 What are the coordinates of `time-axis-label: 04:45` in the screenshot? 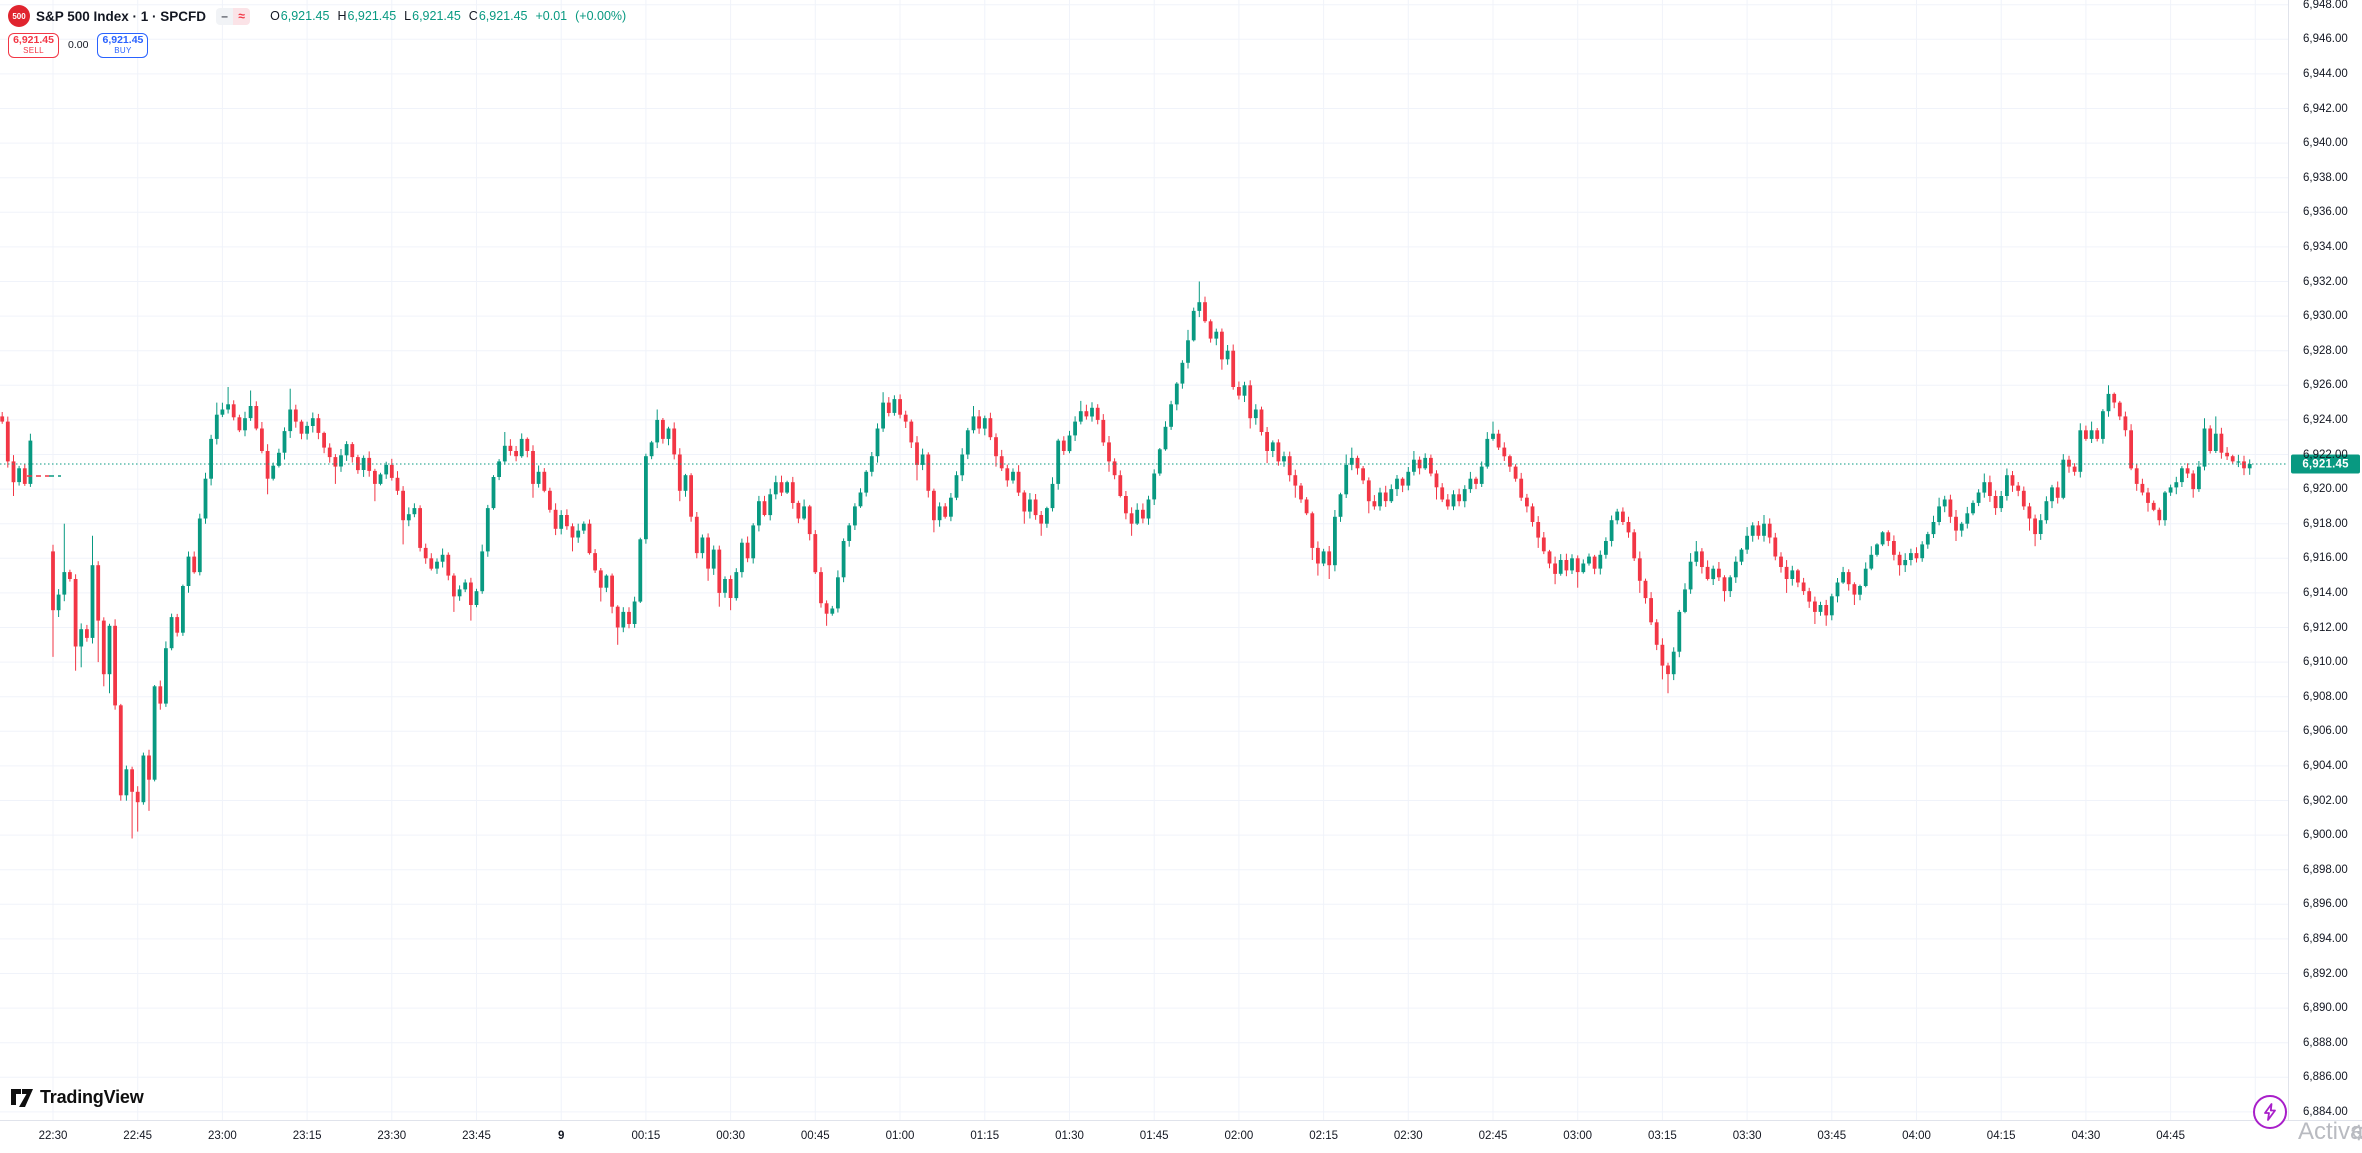 It's located at (2170, 1136).